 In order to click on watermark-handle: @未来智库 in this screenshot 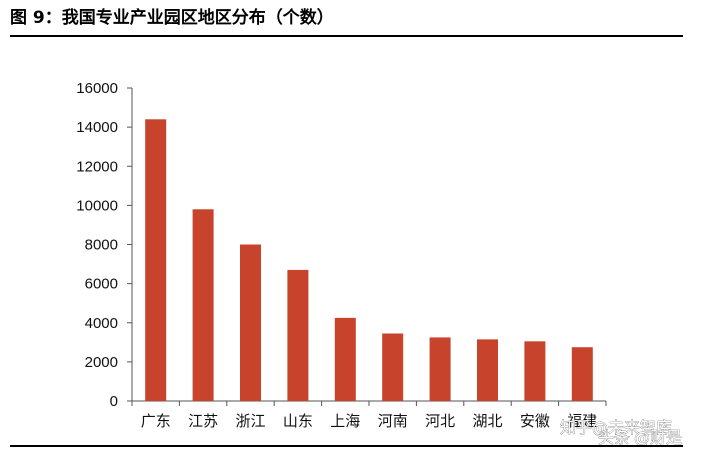, I will do `click(632, 427)`.